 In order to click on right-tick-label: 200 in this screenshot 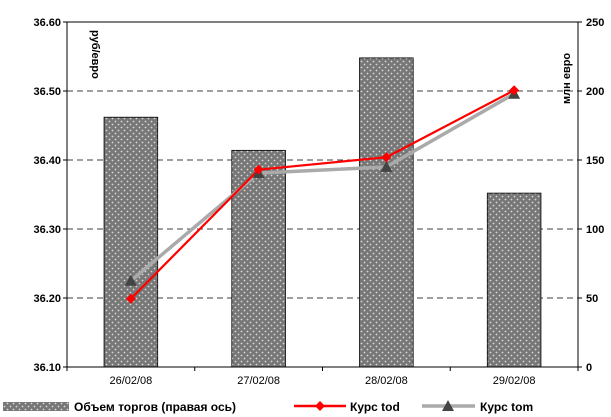, I will do `click(595, 92)`.